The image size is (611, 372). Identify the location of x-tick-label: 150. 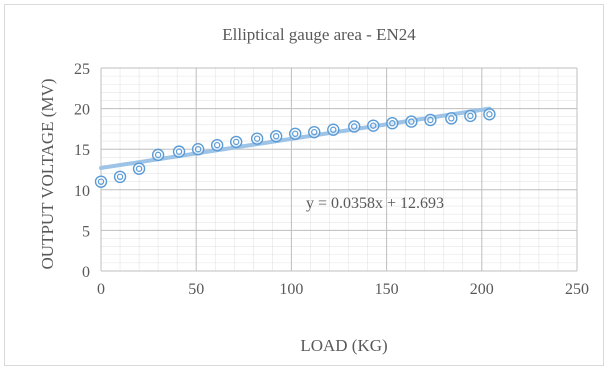
(387, 289).